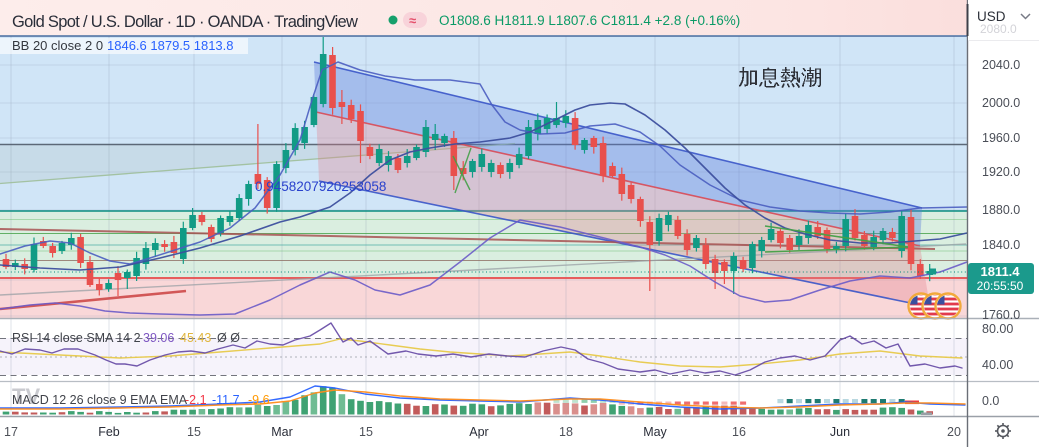 The height and width of the screenshot is (447, 1039). What do you see at coordinates (226, 400) in the screenshot?
I see `svg-text: -11.7` at bounding box center [226, 400].